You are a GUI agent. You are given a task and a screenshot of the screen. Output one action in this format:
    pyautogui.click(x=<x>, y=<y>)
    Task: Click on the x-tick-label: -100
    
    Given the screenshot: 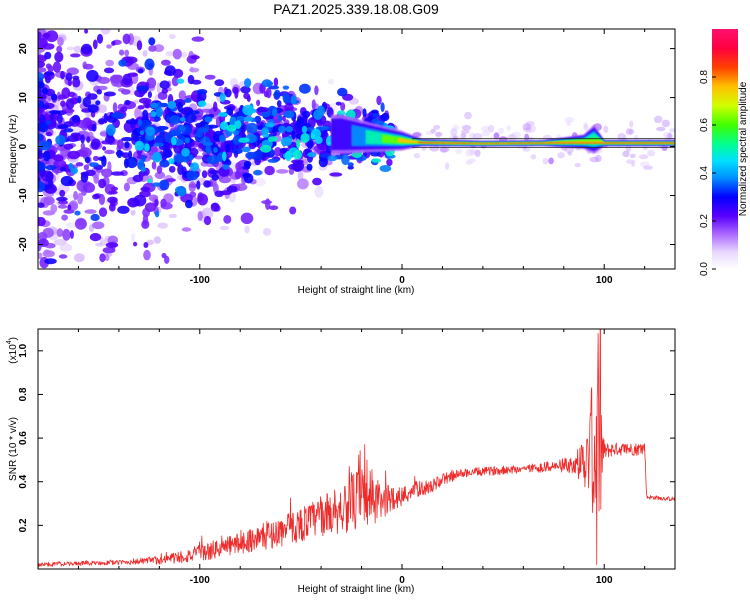 What is the action you would take?
    pyautogui.click(x=200, y=580)
    